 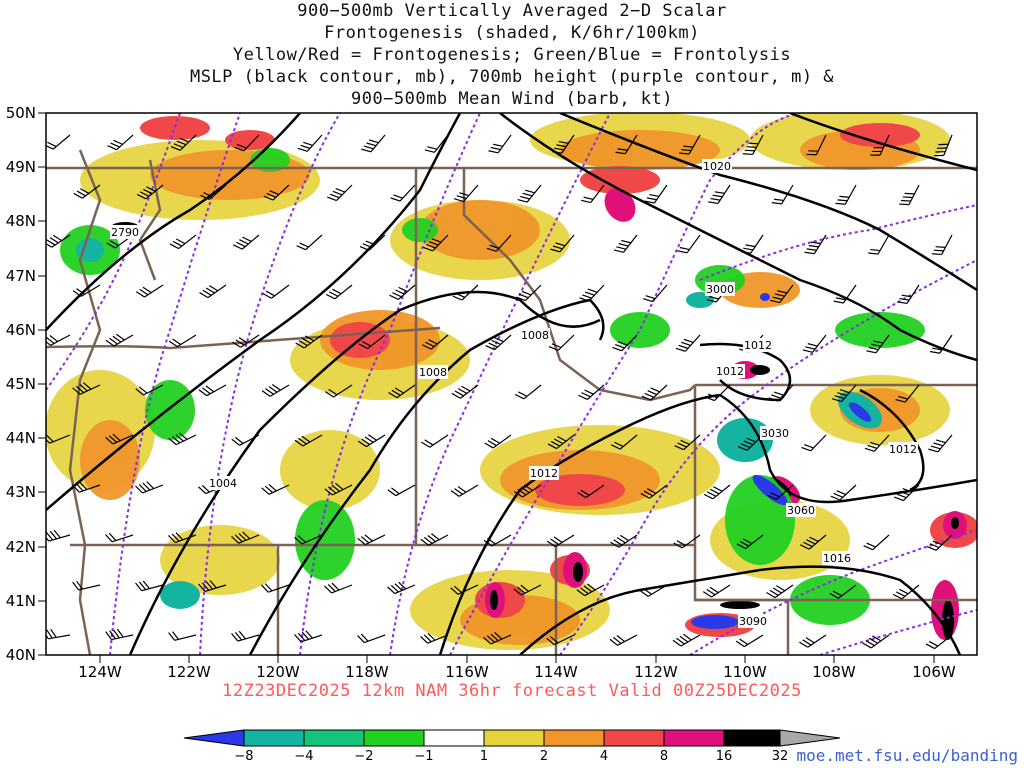 I want to click on svg-text: 3030, so click(x=775, y=433).